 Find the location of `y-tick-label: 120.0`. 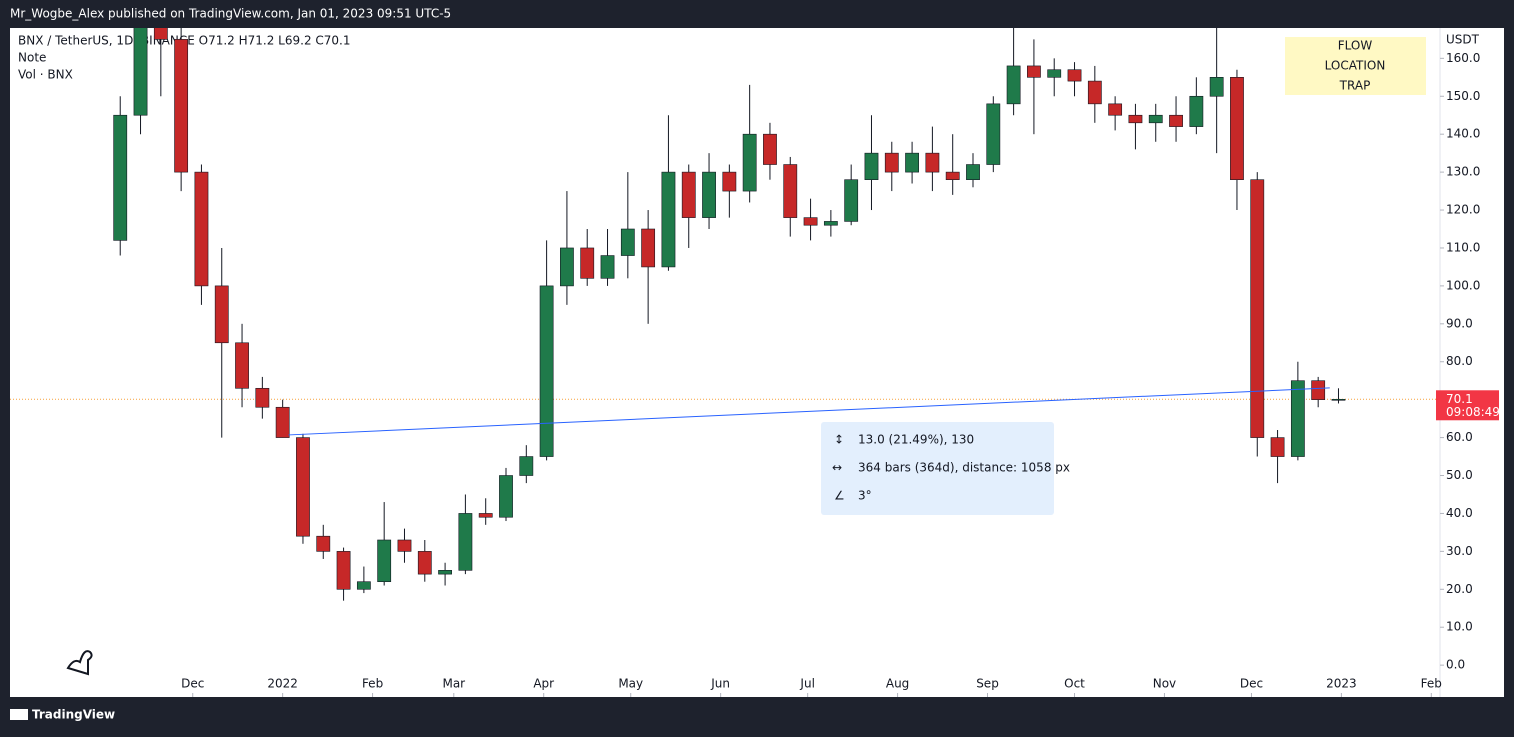

y-tick-label: 120.0 is located at coordinates (1463, 210).